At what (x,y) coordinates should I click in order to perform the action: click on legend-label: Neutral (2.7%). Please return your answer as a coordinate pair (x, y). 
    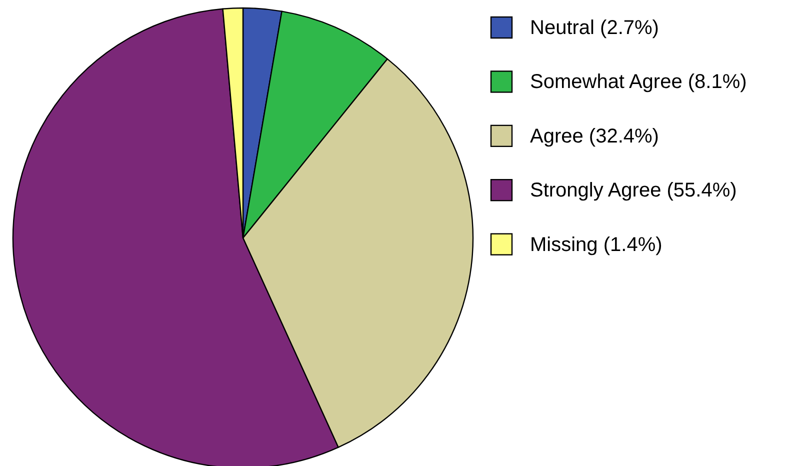
    Looking at the image, I should click on (594, 28).